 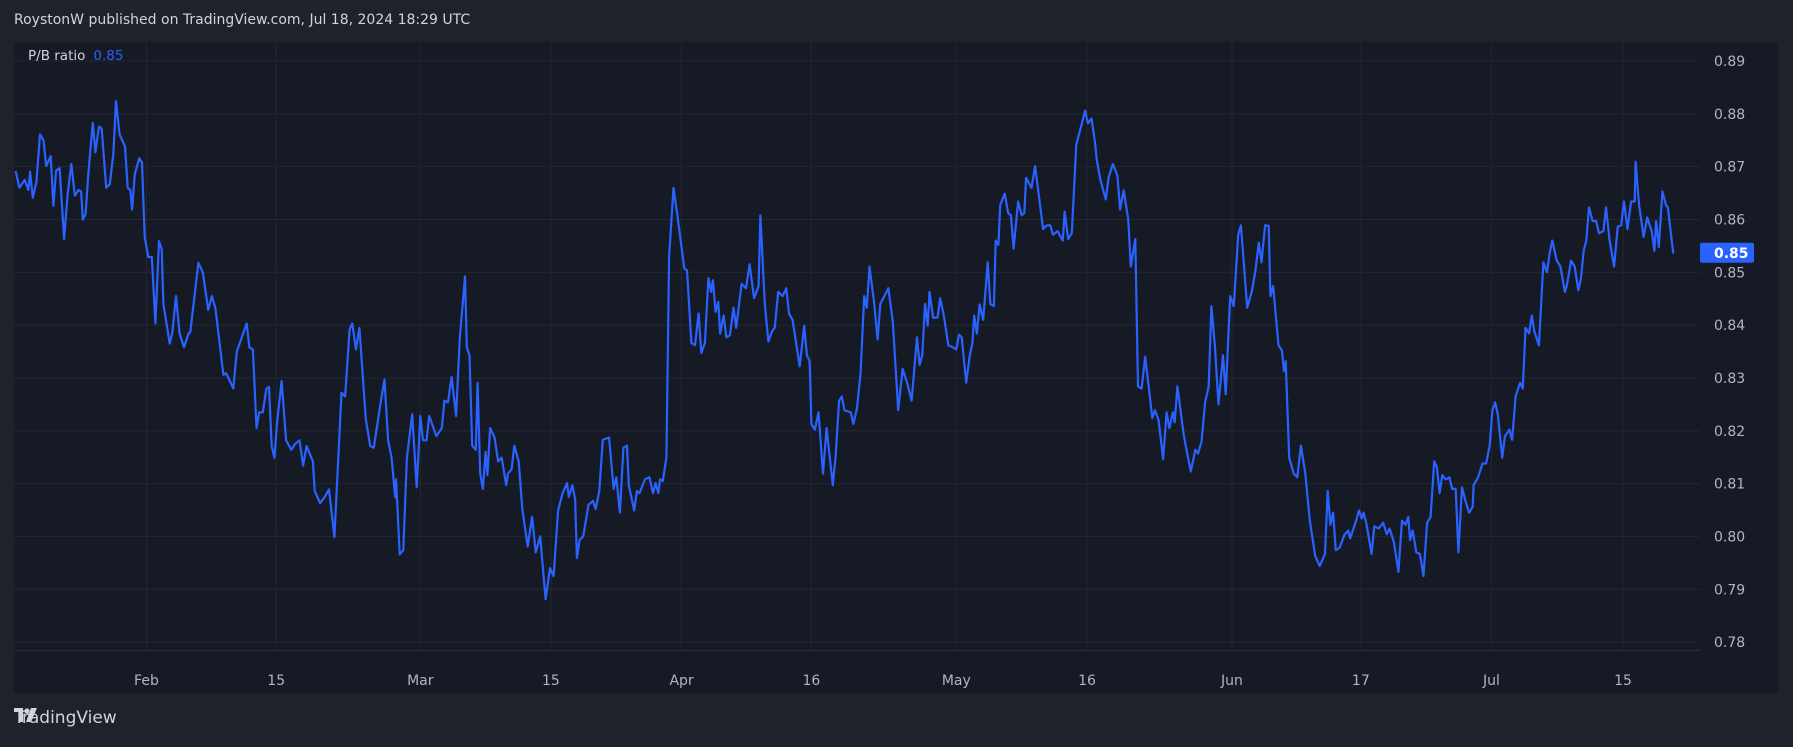 I want to click on brand-name: TradingView, so click(x=65, y=718).